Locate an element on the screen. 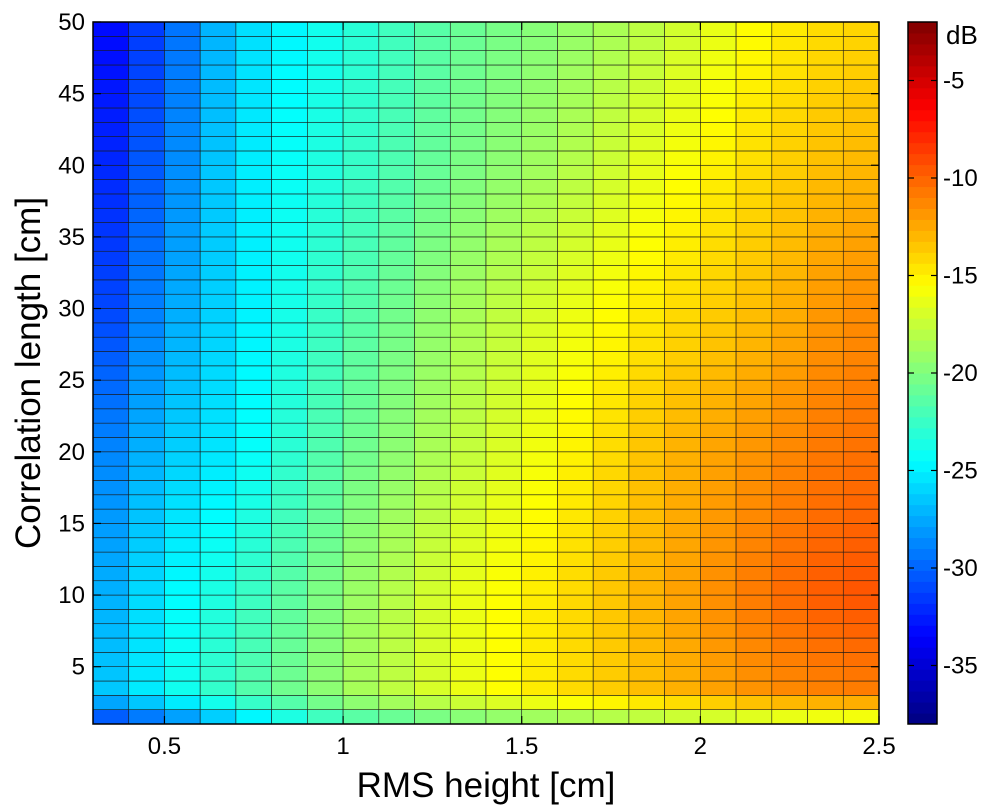 The height and width of the screenshot is (810, 1000). y-axis-label: Correlation length [cm] is located at coordinates (28, 373).